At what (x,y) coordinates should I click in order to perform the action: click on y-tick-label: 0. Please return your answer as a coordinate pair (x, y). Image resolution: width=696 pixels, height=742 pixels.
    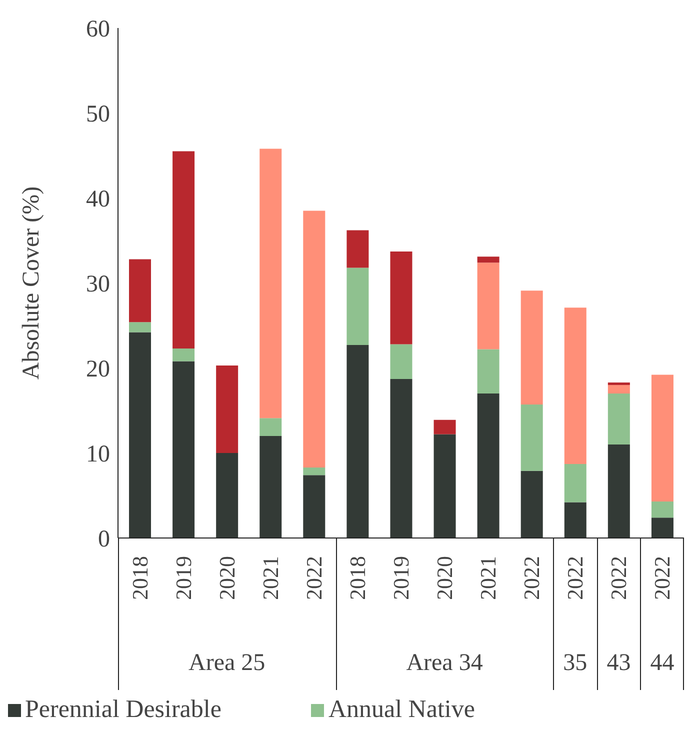
    Looking at the image, I should click on (104, 539).